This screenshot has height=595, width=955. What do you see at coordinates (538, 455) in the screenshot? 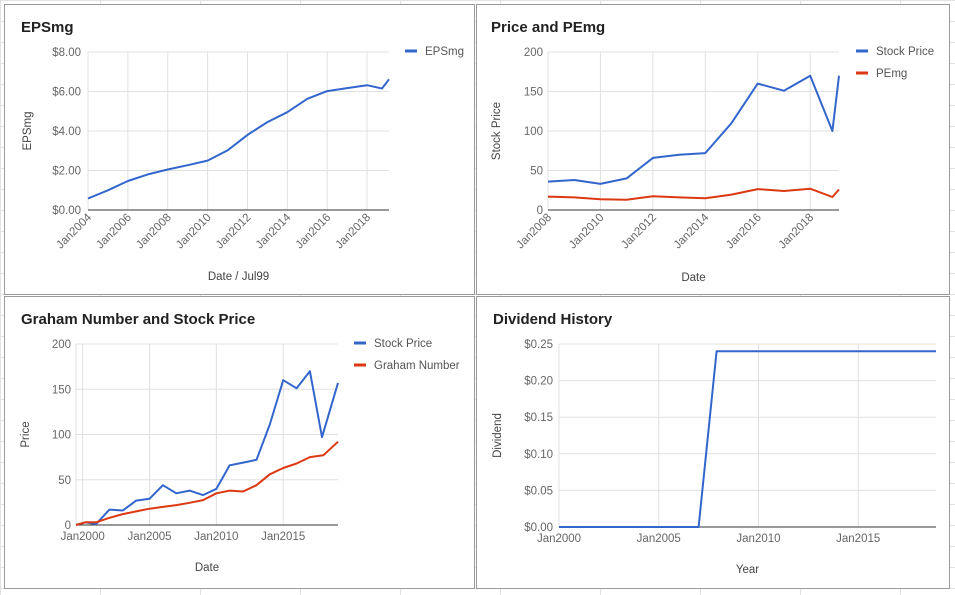
I see `y-tick-label: $0.10` at bounding box center [538, 455].